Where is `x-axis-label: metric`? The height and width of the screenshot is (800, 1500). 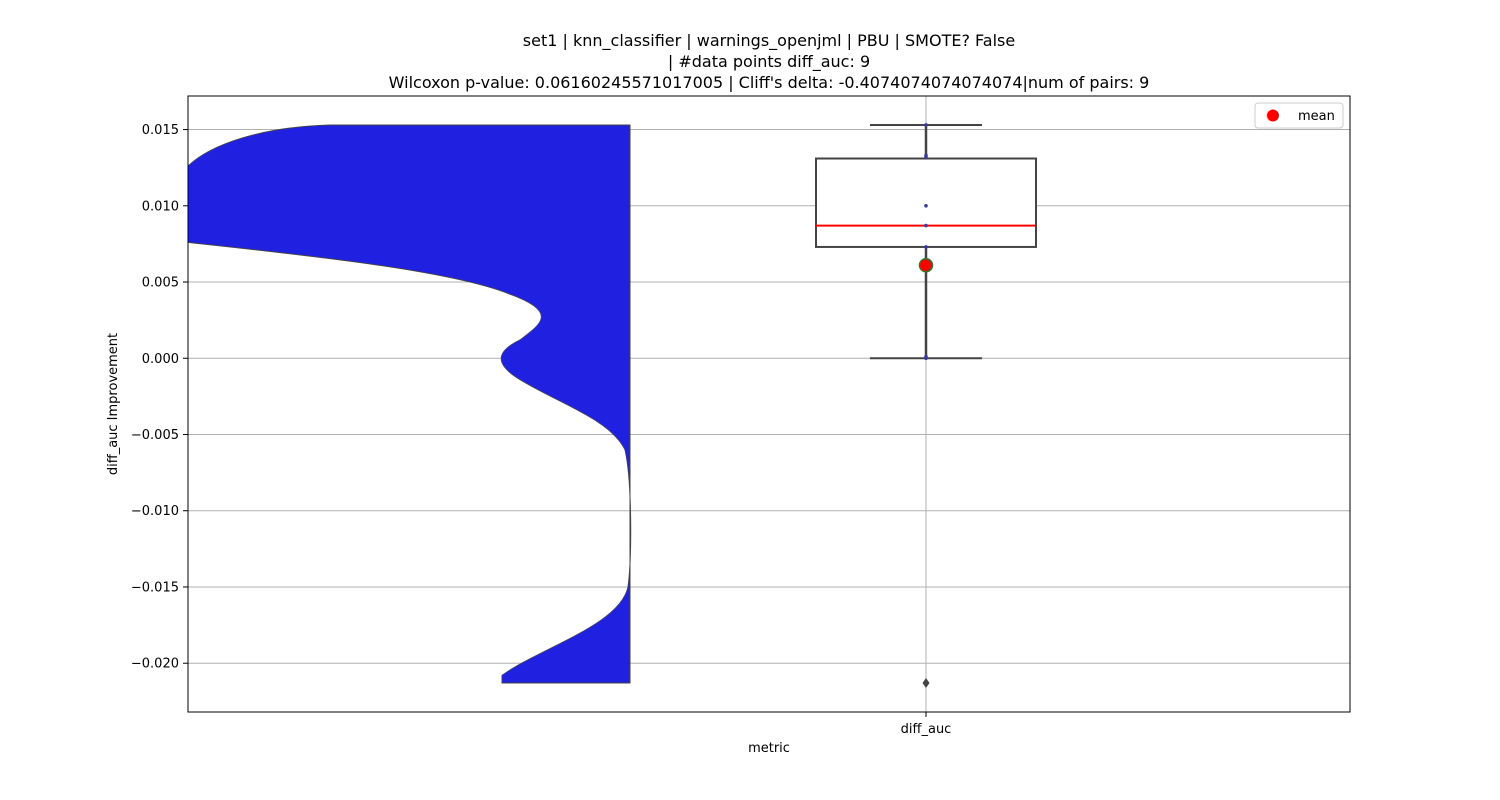 x-axis-label: metric is located at coordinates (769, 748).